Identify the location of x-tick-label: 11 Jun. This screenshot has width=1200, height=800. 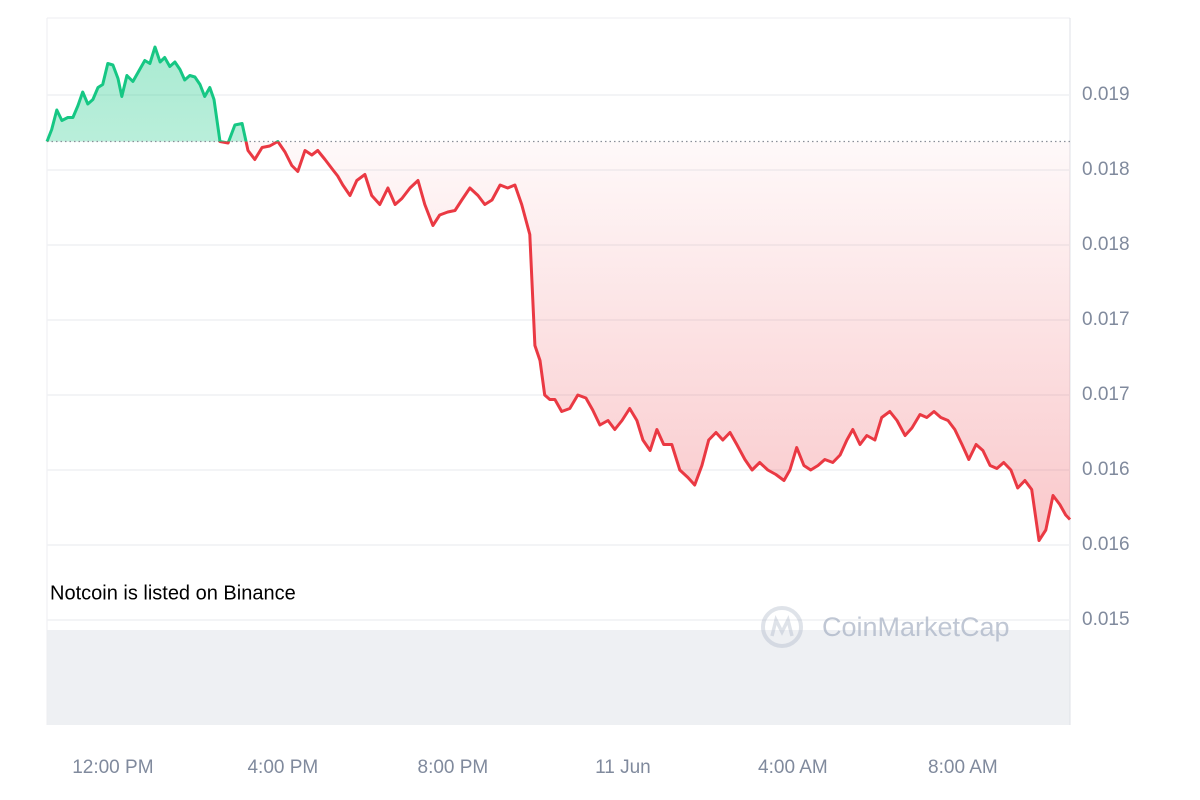
(623, 767).